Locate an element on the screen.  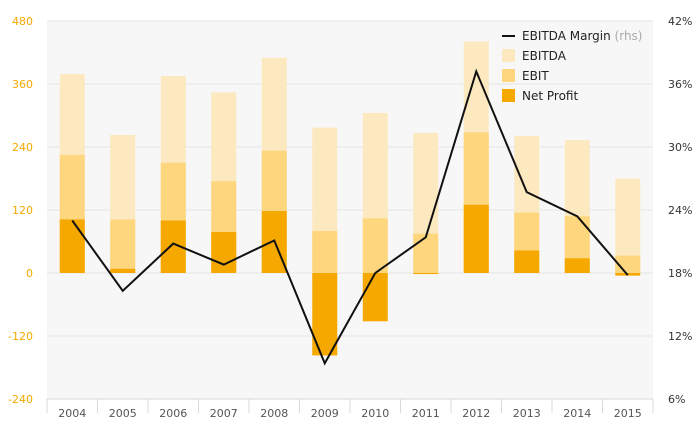
y-right-tick-label: 18% is located at coordinates (680, 273).